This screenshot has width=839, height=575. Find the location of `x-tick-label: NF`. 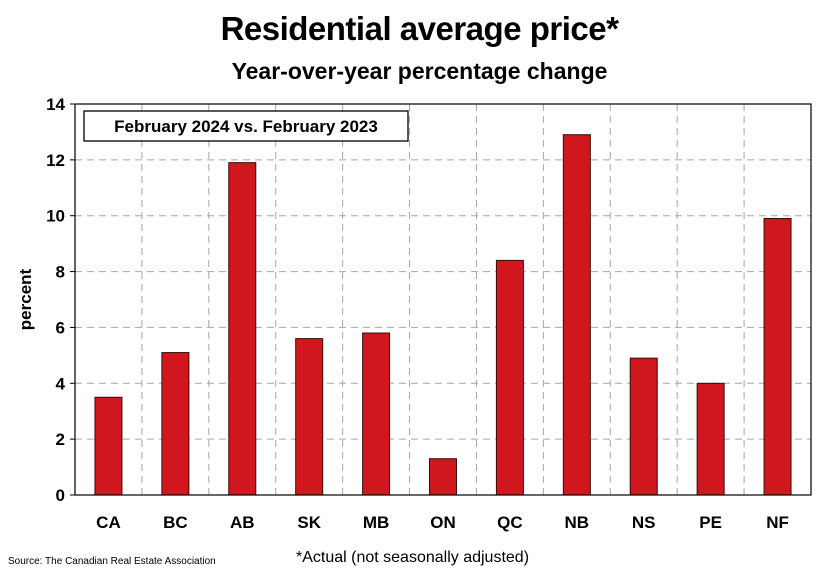

x-tick-label: NF is located at coordinates (777, 522).